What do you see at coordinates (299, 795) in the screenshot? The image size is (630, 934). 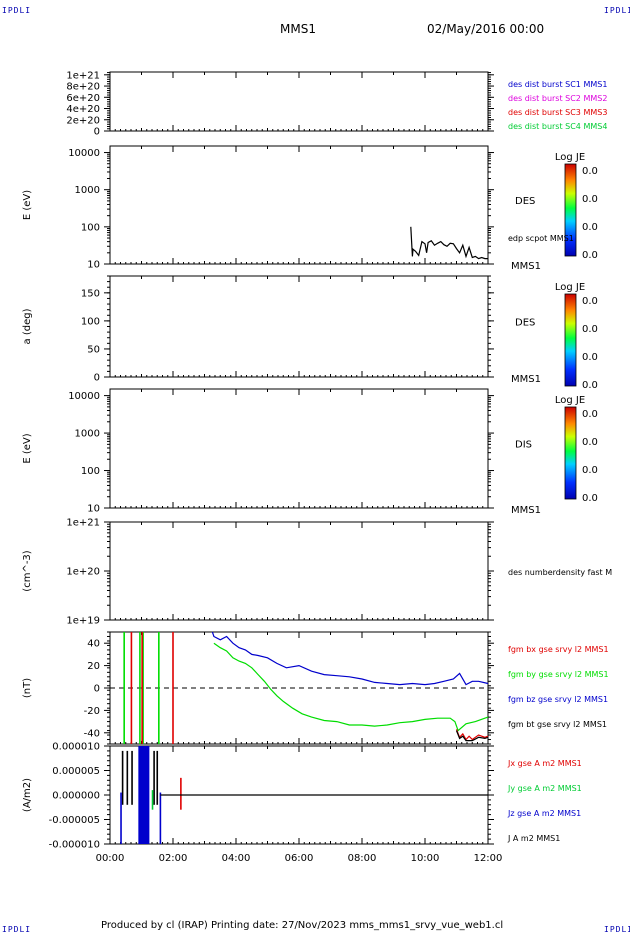 I see `panel-current-density` at bounding box center [299, 795].